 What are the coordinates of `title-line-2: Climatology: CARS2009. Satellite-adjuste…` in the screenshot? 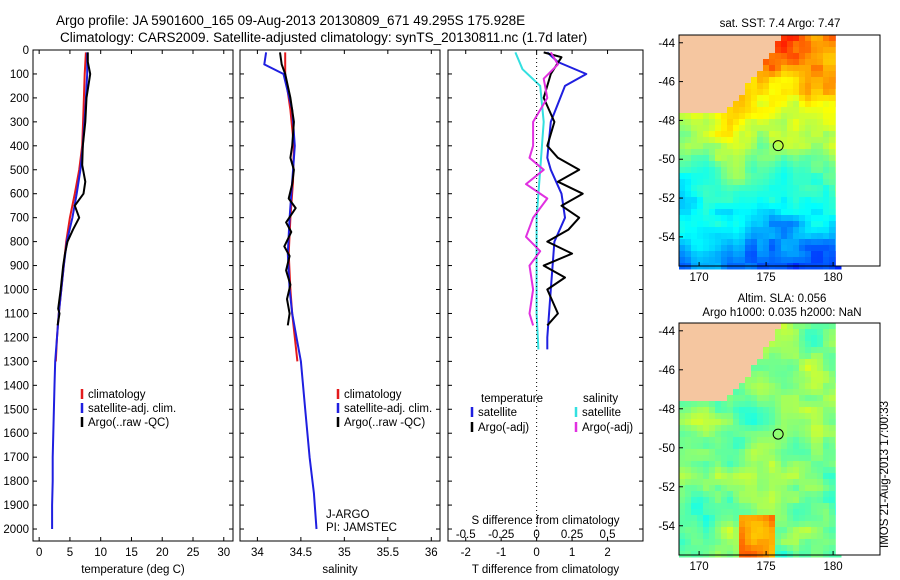 It's located at (323, 37).